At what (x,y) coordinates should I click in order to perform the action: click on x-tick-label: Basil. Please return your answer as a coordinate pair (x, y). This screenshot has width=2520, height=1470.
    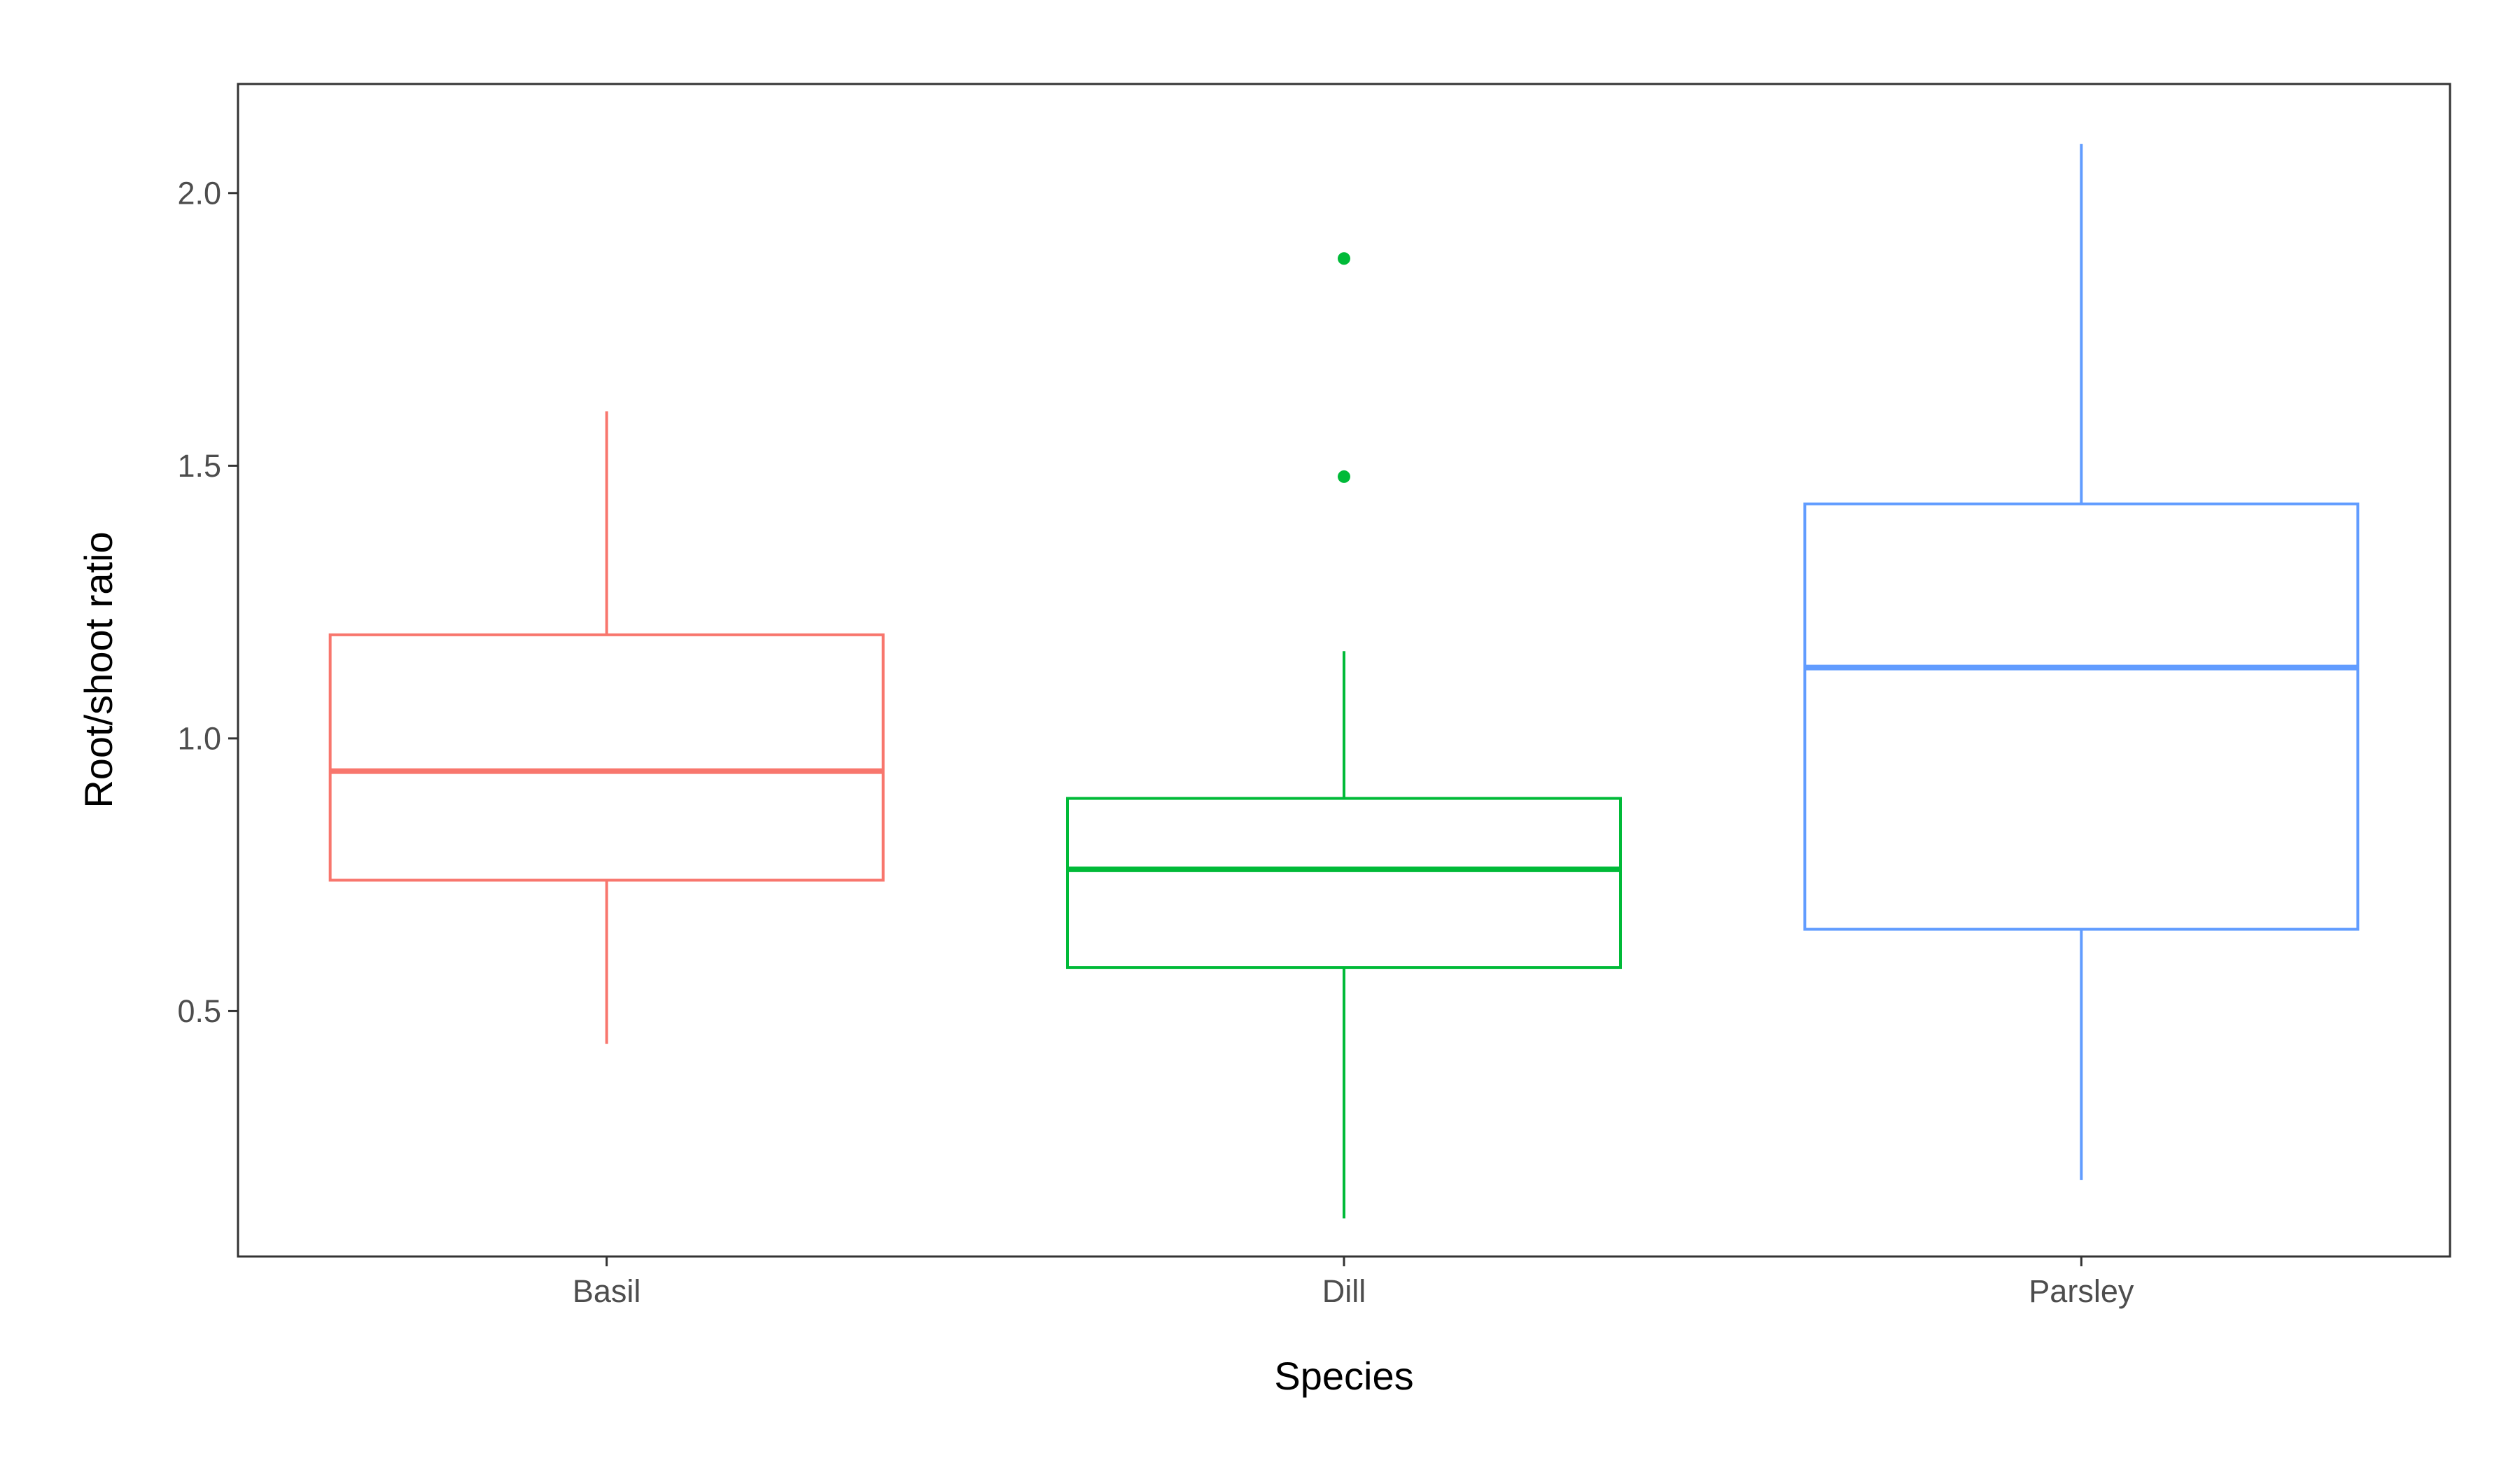
    Looking at the image, I should click on (607, 1291).